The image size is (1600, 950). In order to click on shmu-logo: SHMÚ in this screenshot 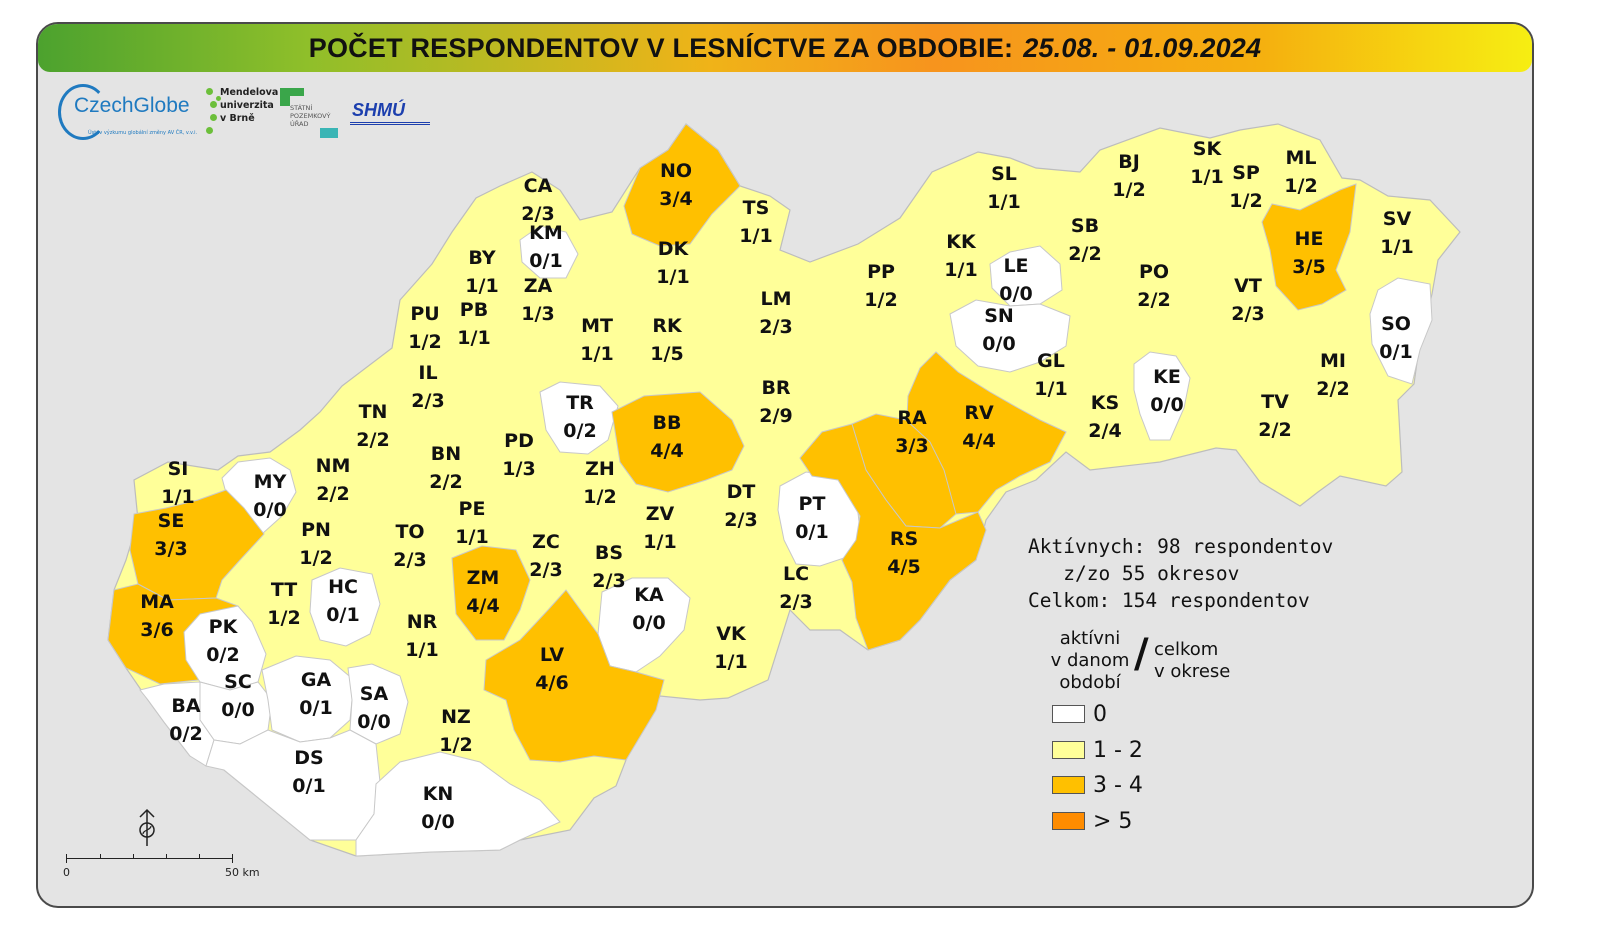, I will do `click(392, 112)`.